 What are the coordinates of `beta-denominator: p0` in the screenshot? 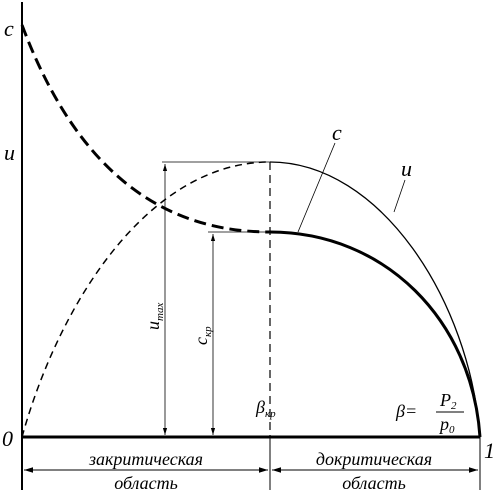 It's located at (446, 425).